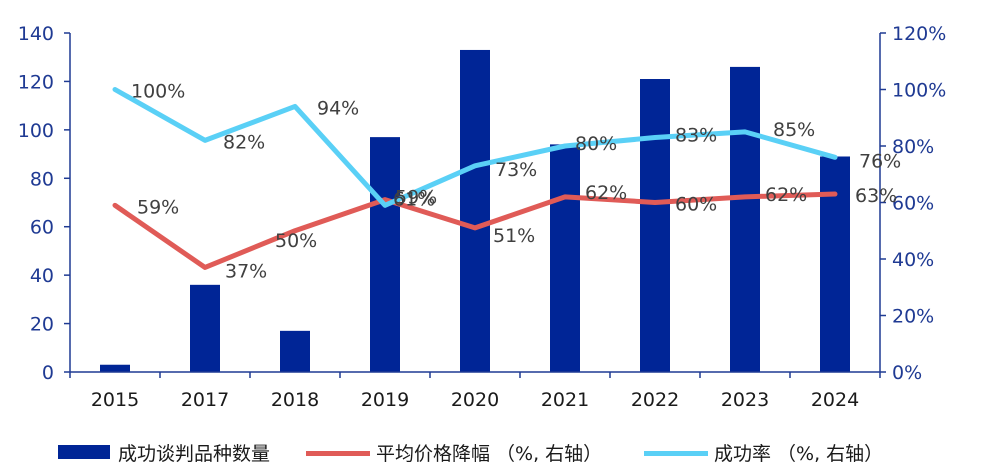  I want to click on x-tick-label: 2018, so click(295, 400).